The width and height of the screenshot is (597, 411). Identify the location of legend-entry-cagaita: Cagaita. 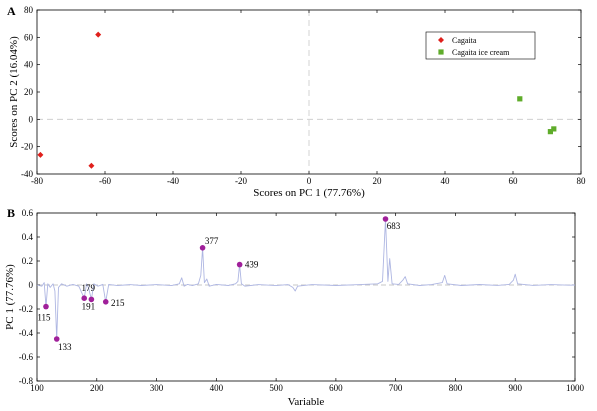
(464, 40).